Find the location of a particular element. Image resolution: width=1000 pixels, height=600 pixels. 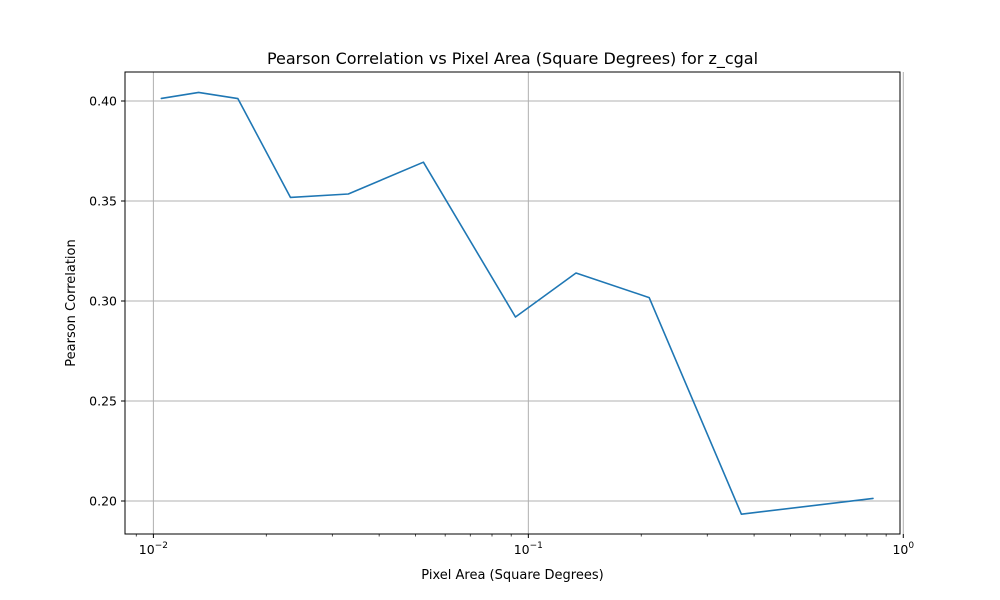

x-tick-label: 10⁻² is located at coordinates (153, 549).